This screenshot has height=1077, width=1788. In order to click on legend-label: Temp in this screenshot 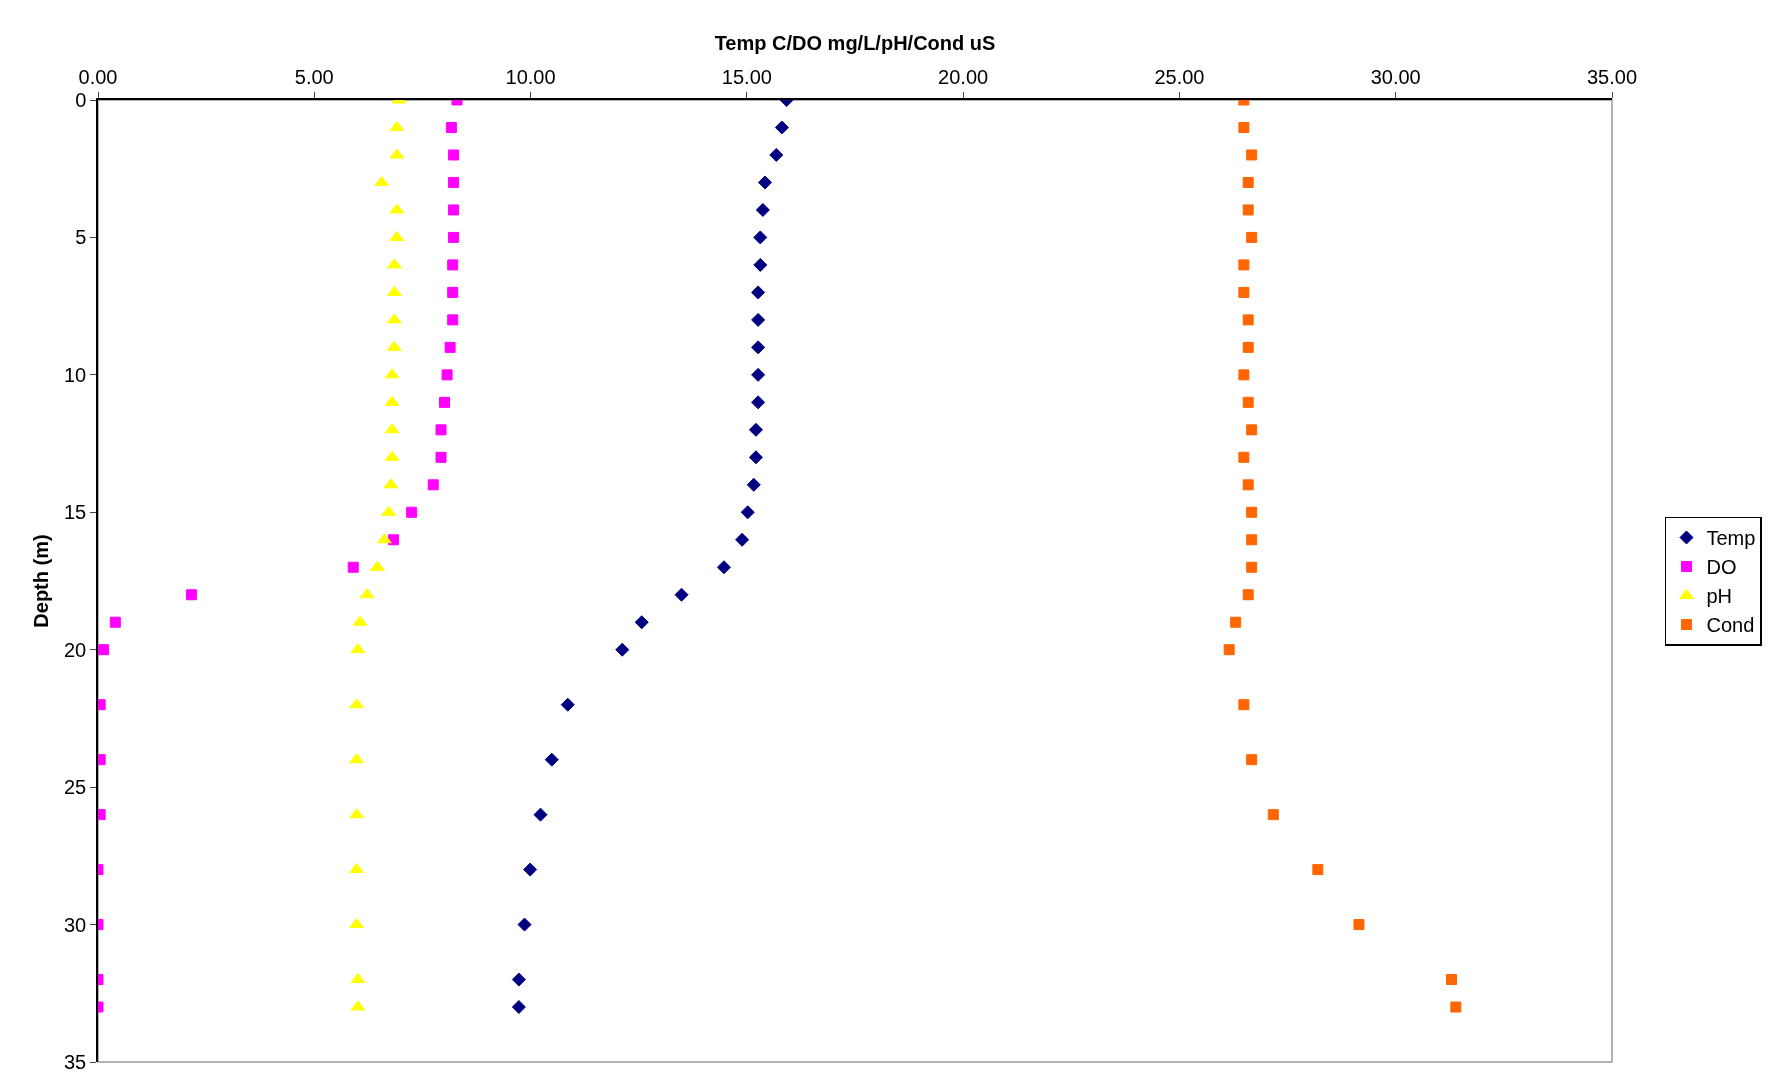, I will do `click(1731, 538)`.